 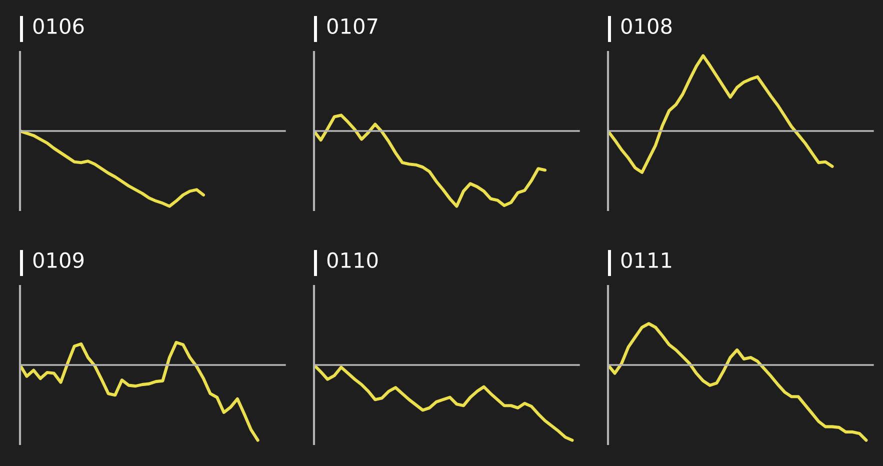 What do you see at coordinates (646, 26) in the screenshot?
I see `chart-title: 0108` at bounding box center [646, 26].